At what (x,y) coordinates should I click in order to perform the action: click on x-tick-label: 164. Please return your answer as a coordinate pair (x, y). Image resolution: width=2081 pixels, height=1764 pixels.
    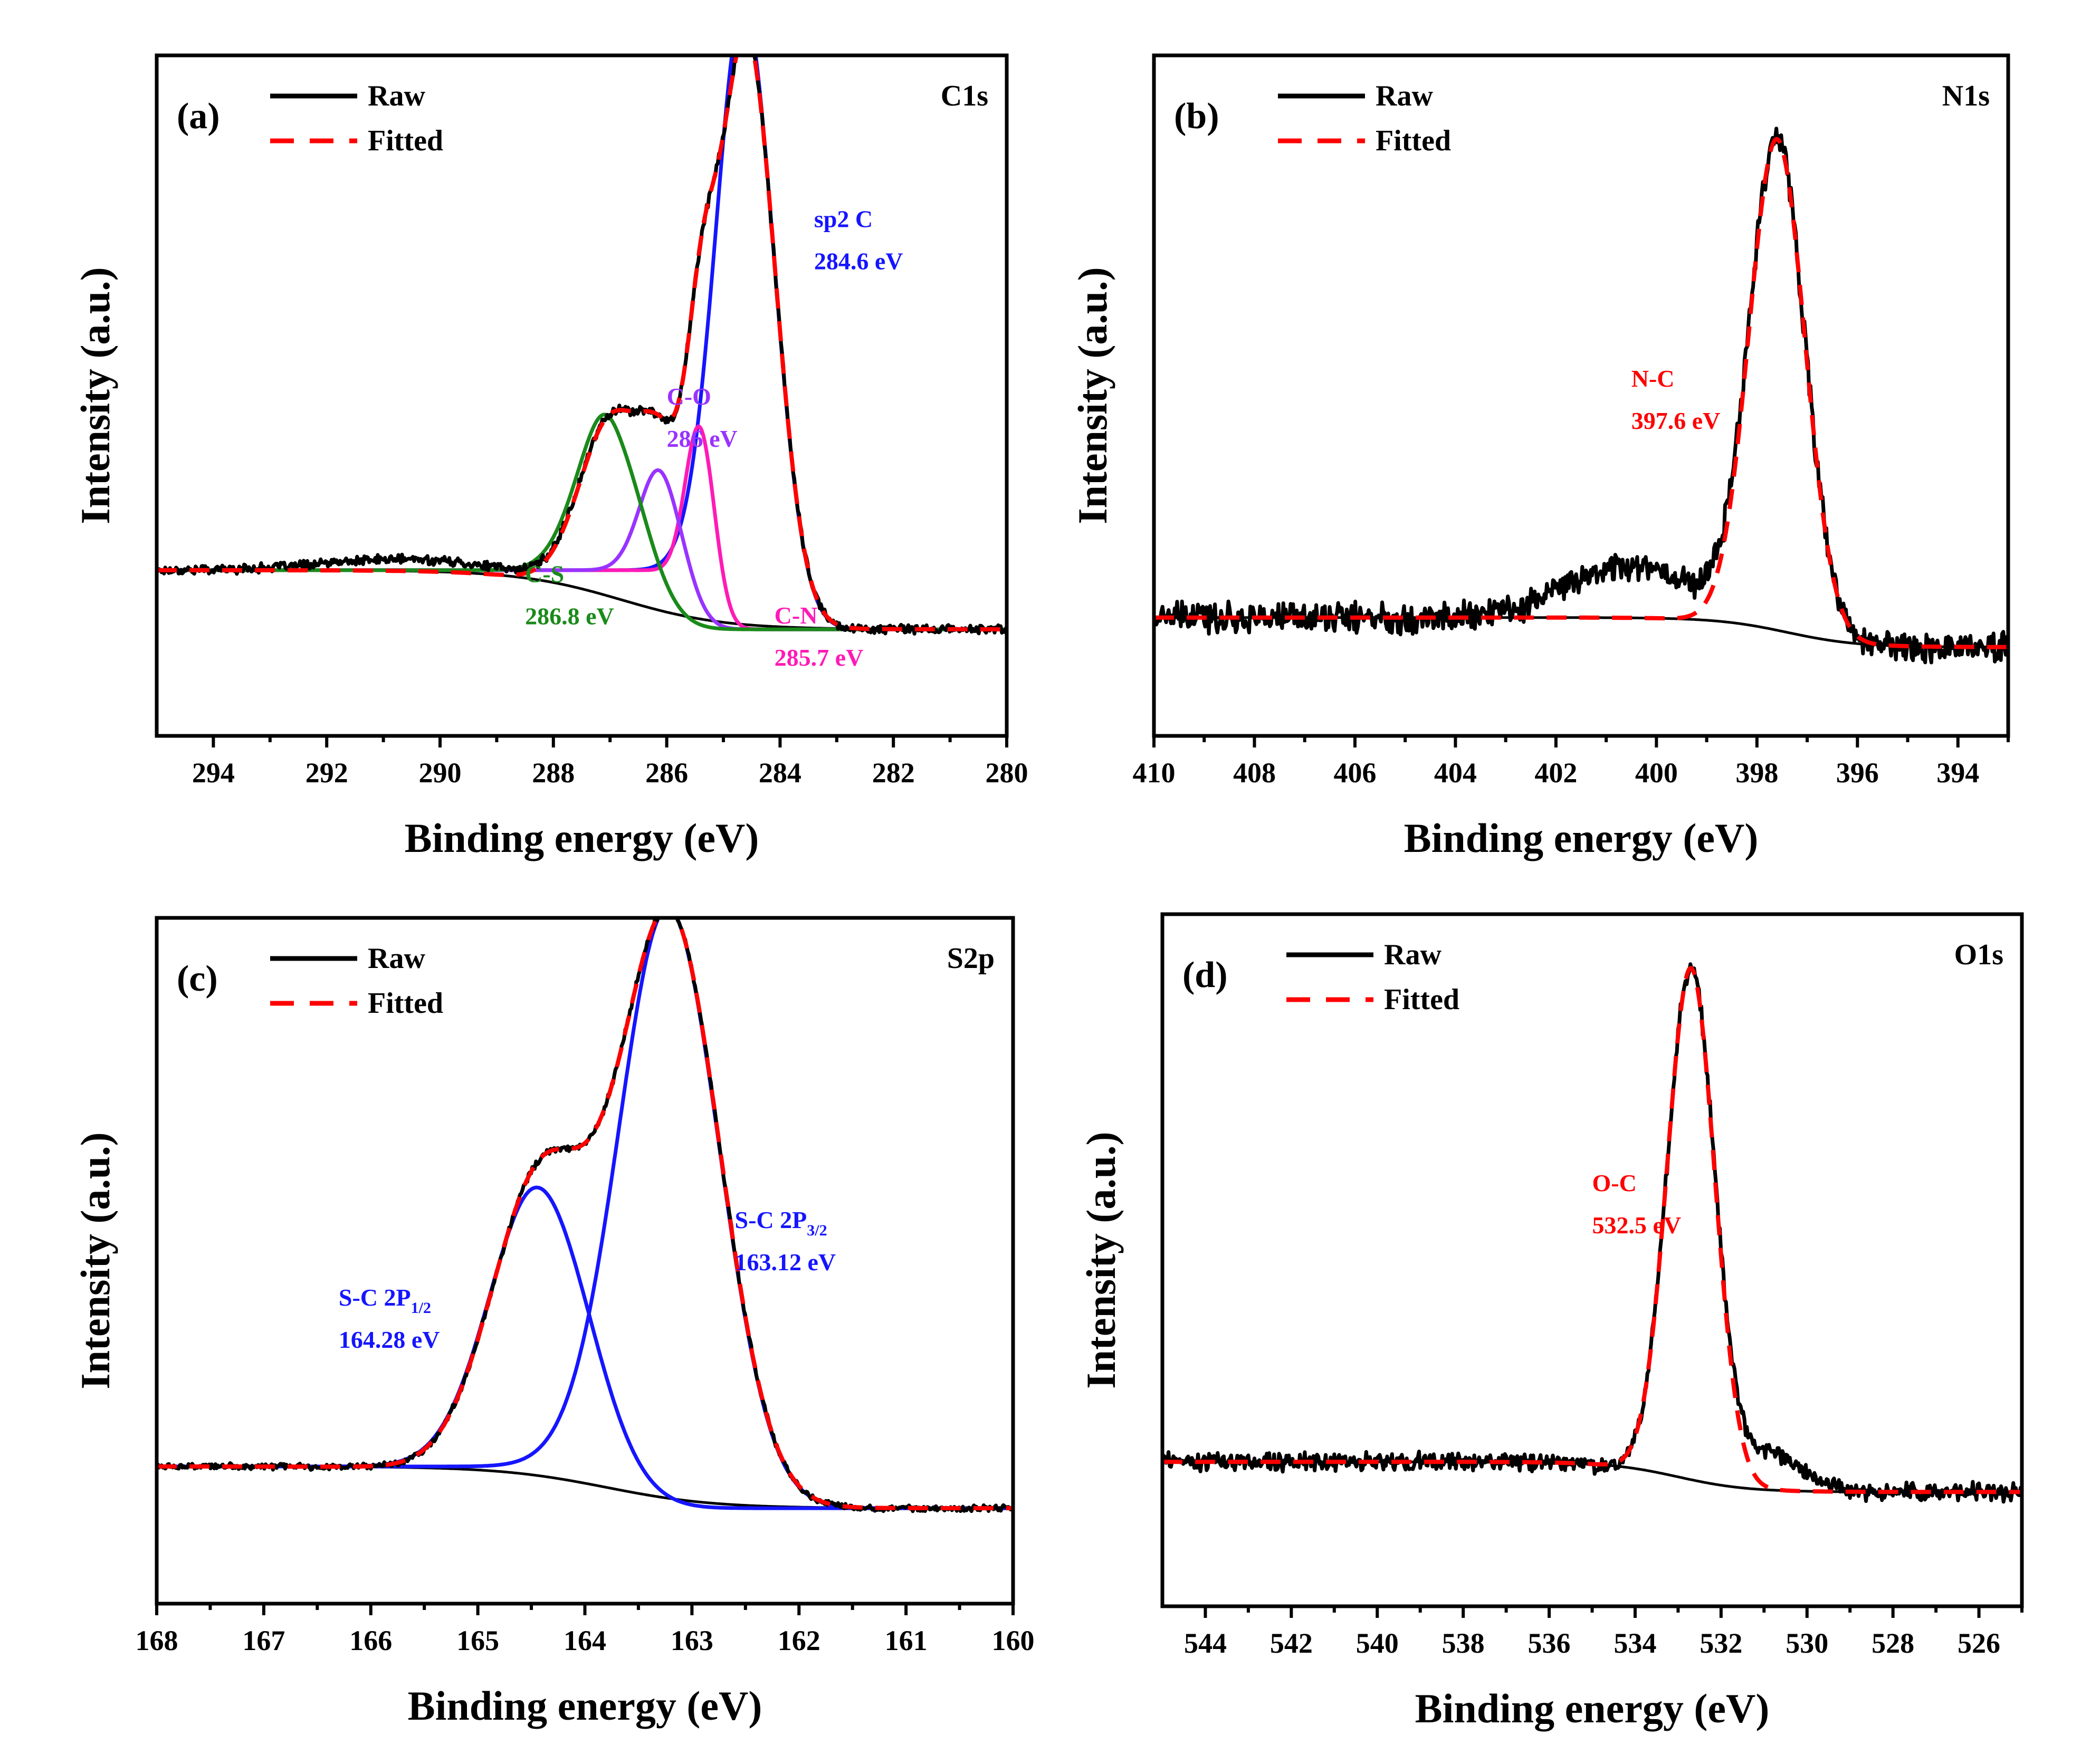
    Looking at the image, I should click on (585, 1640).